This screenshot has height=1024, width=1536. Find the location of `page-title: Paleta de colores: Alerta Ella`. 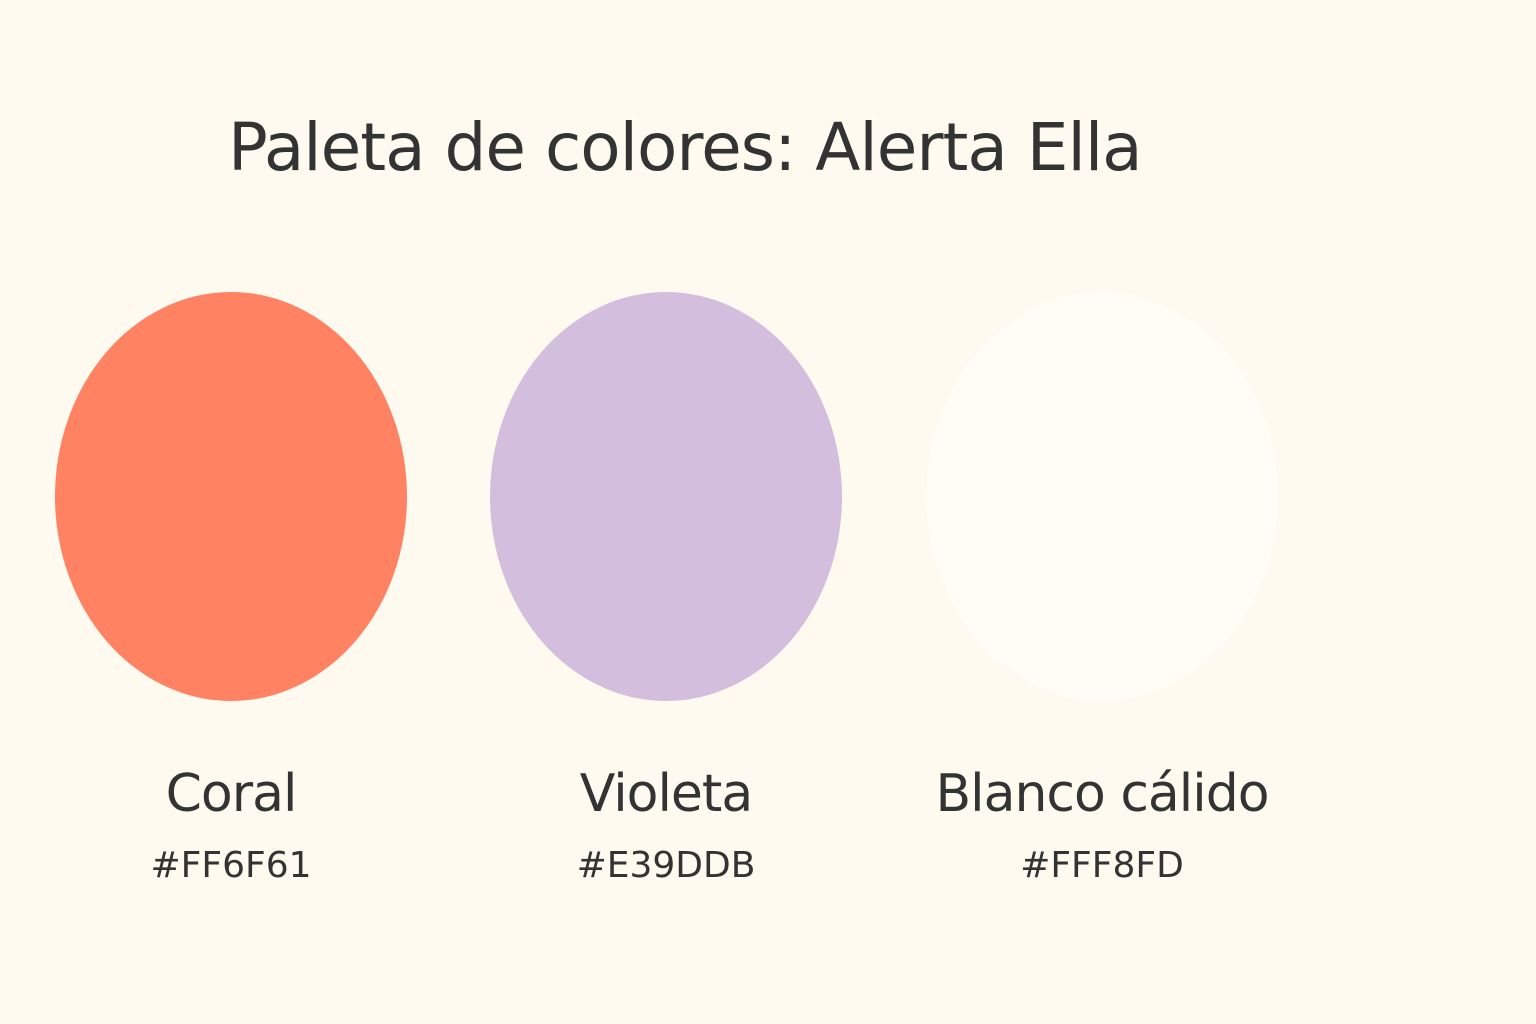

page-title: Paleta de colores: Alerta Ella is located at coordinates (685, 147).